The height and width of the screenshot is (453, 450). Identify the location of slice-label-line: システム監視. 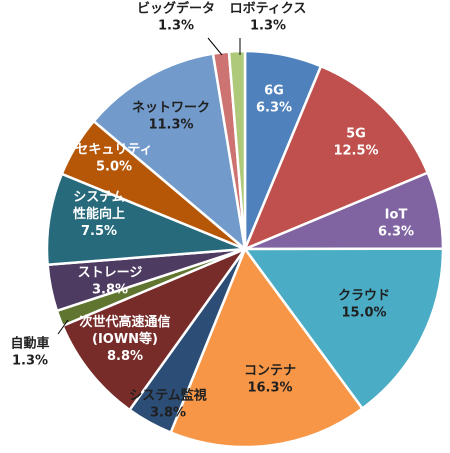
(168, 396).